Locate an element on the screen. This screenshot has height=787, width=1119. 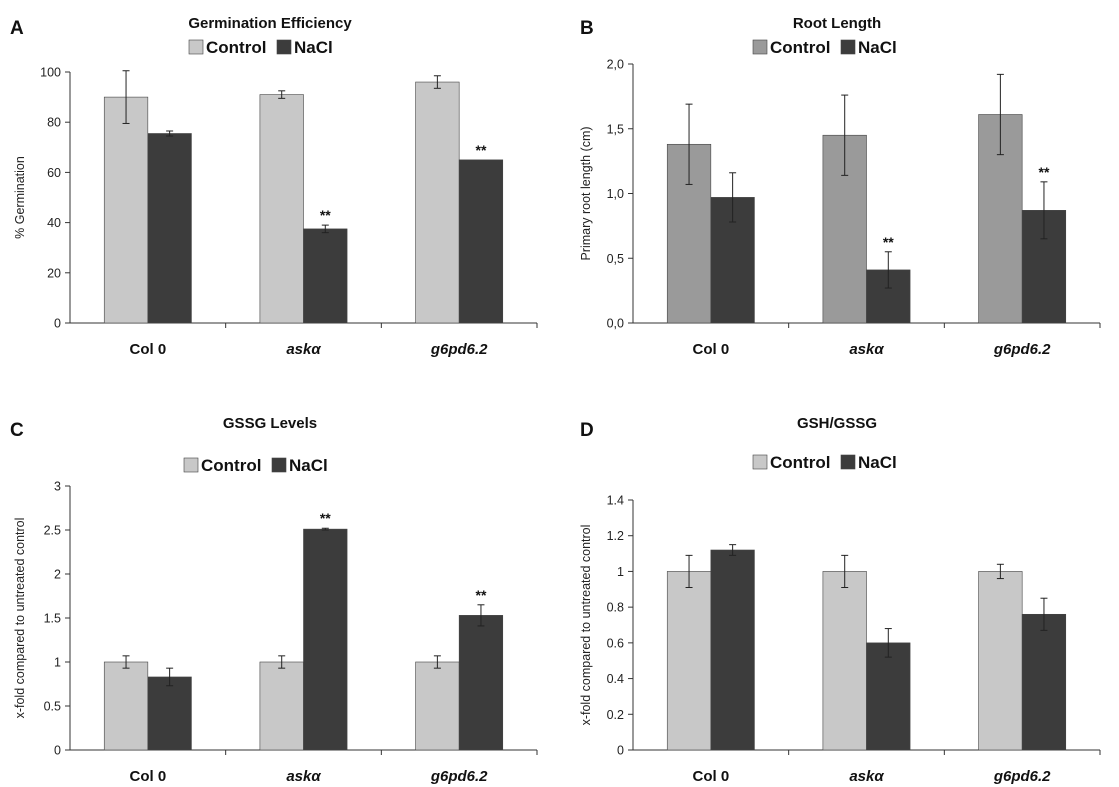
y-tick-label: 1,5 is located at coordinates (615, 129).